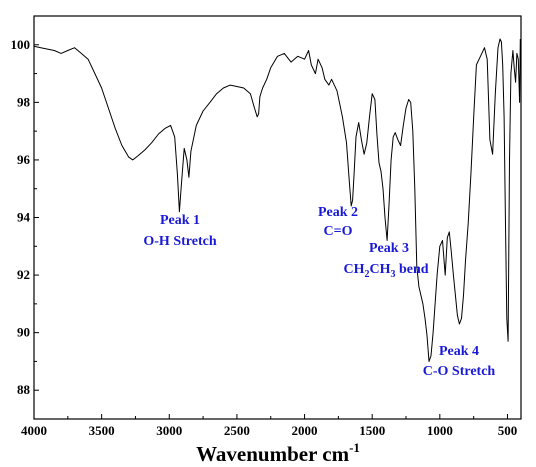  I want to click on x-axis-title-text: Wavenumber cm, so click(273, 454).